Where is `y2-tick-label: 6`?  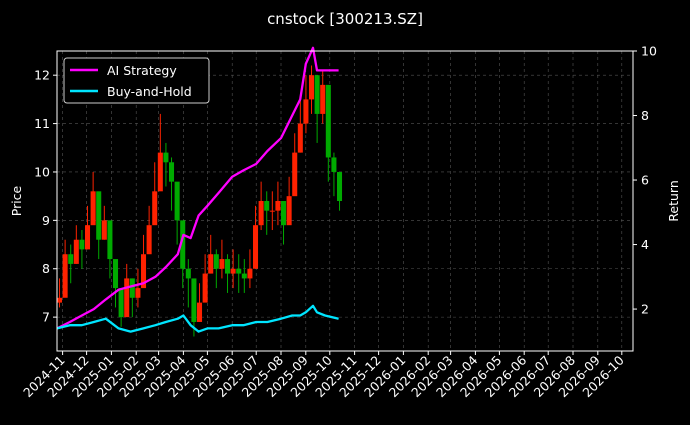
y2-tick-label: 6 is located at coordinates (645, 180).